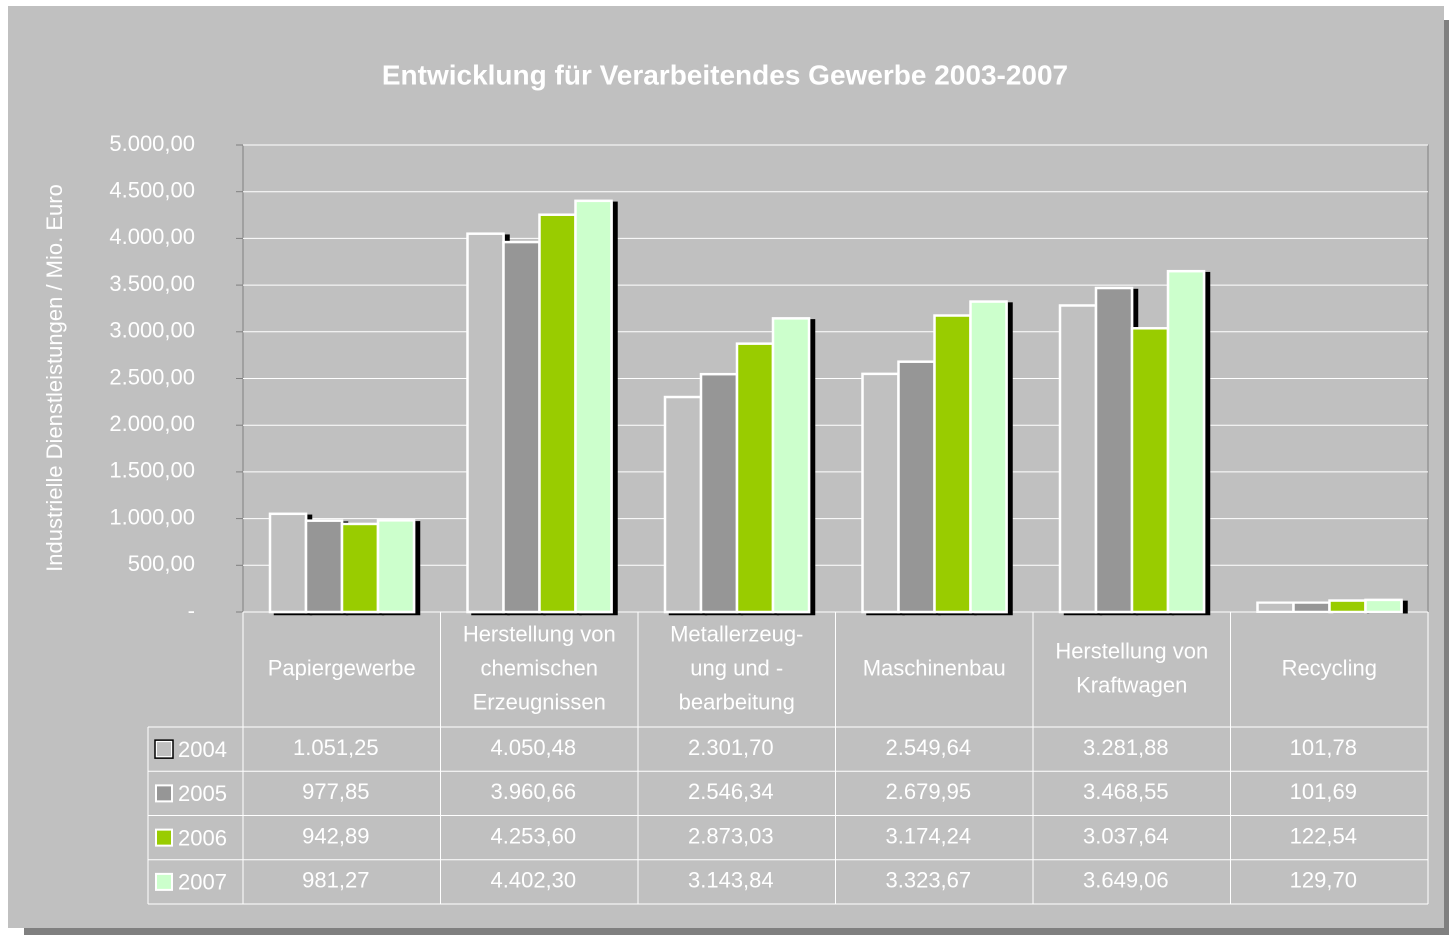 The width and height of the screenshot is (1449, 935). I want to click on table-value: 3.468,55, so click(1126, 791).